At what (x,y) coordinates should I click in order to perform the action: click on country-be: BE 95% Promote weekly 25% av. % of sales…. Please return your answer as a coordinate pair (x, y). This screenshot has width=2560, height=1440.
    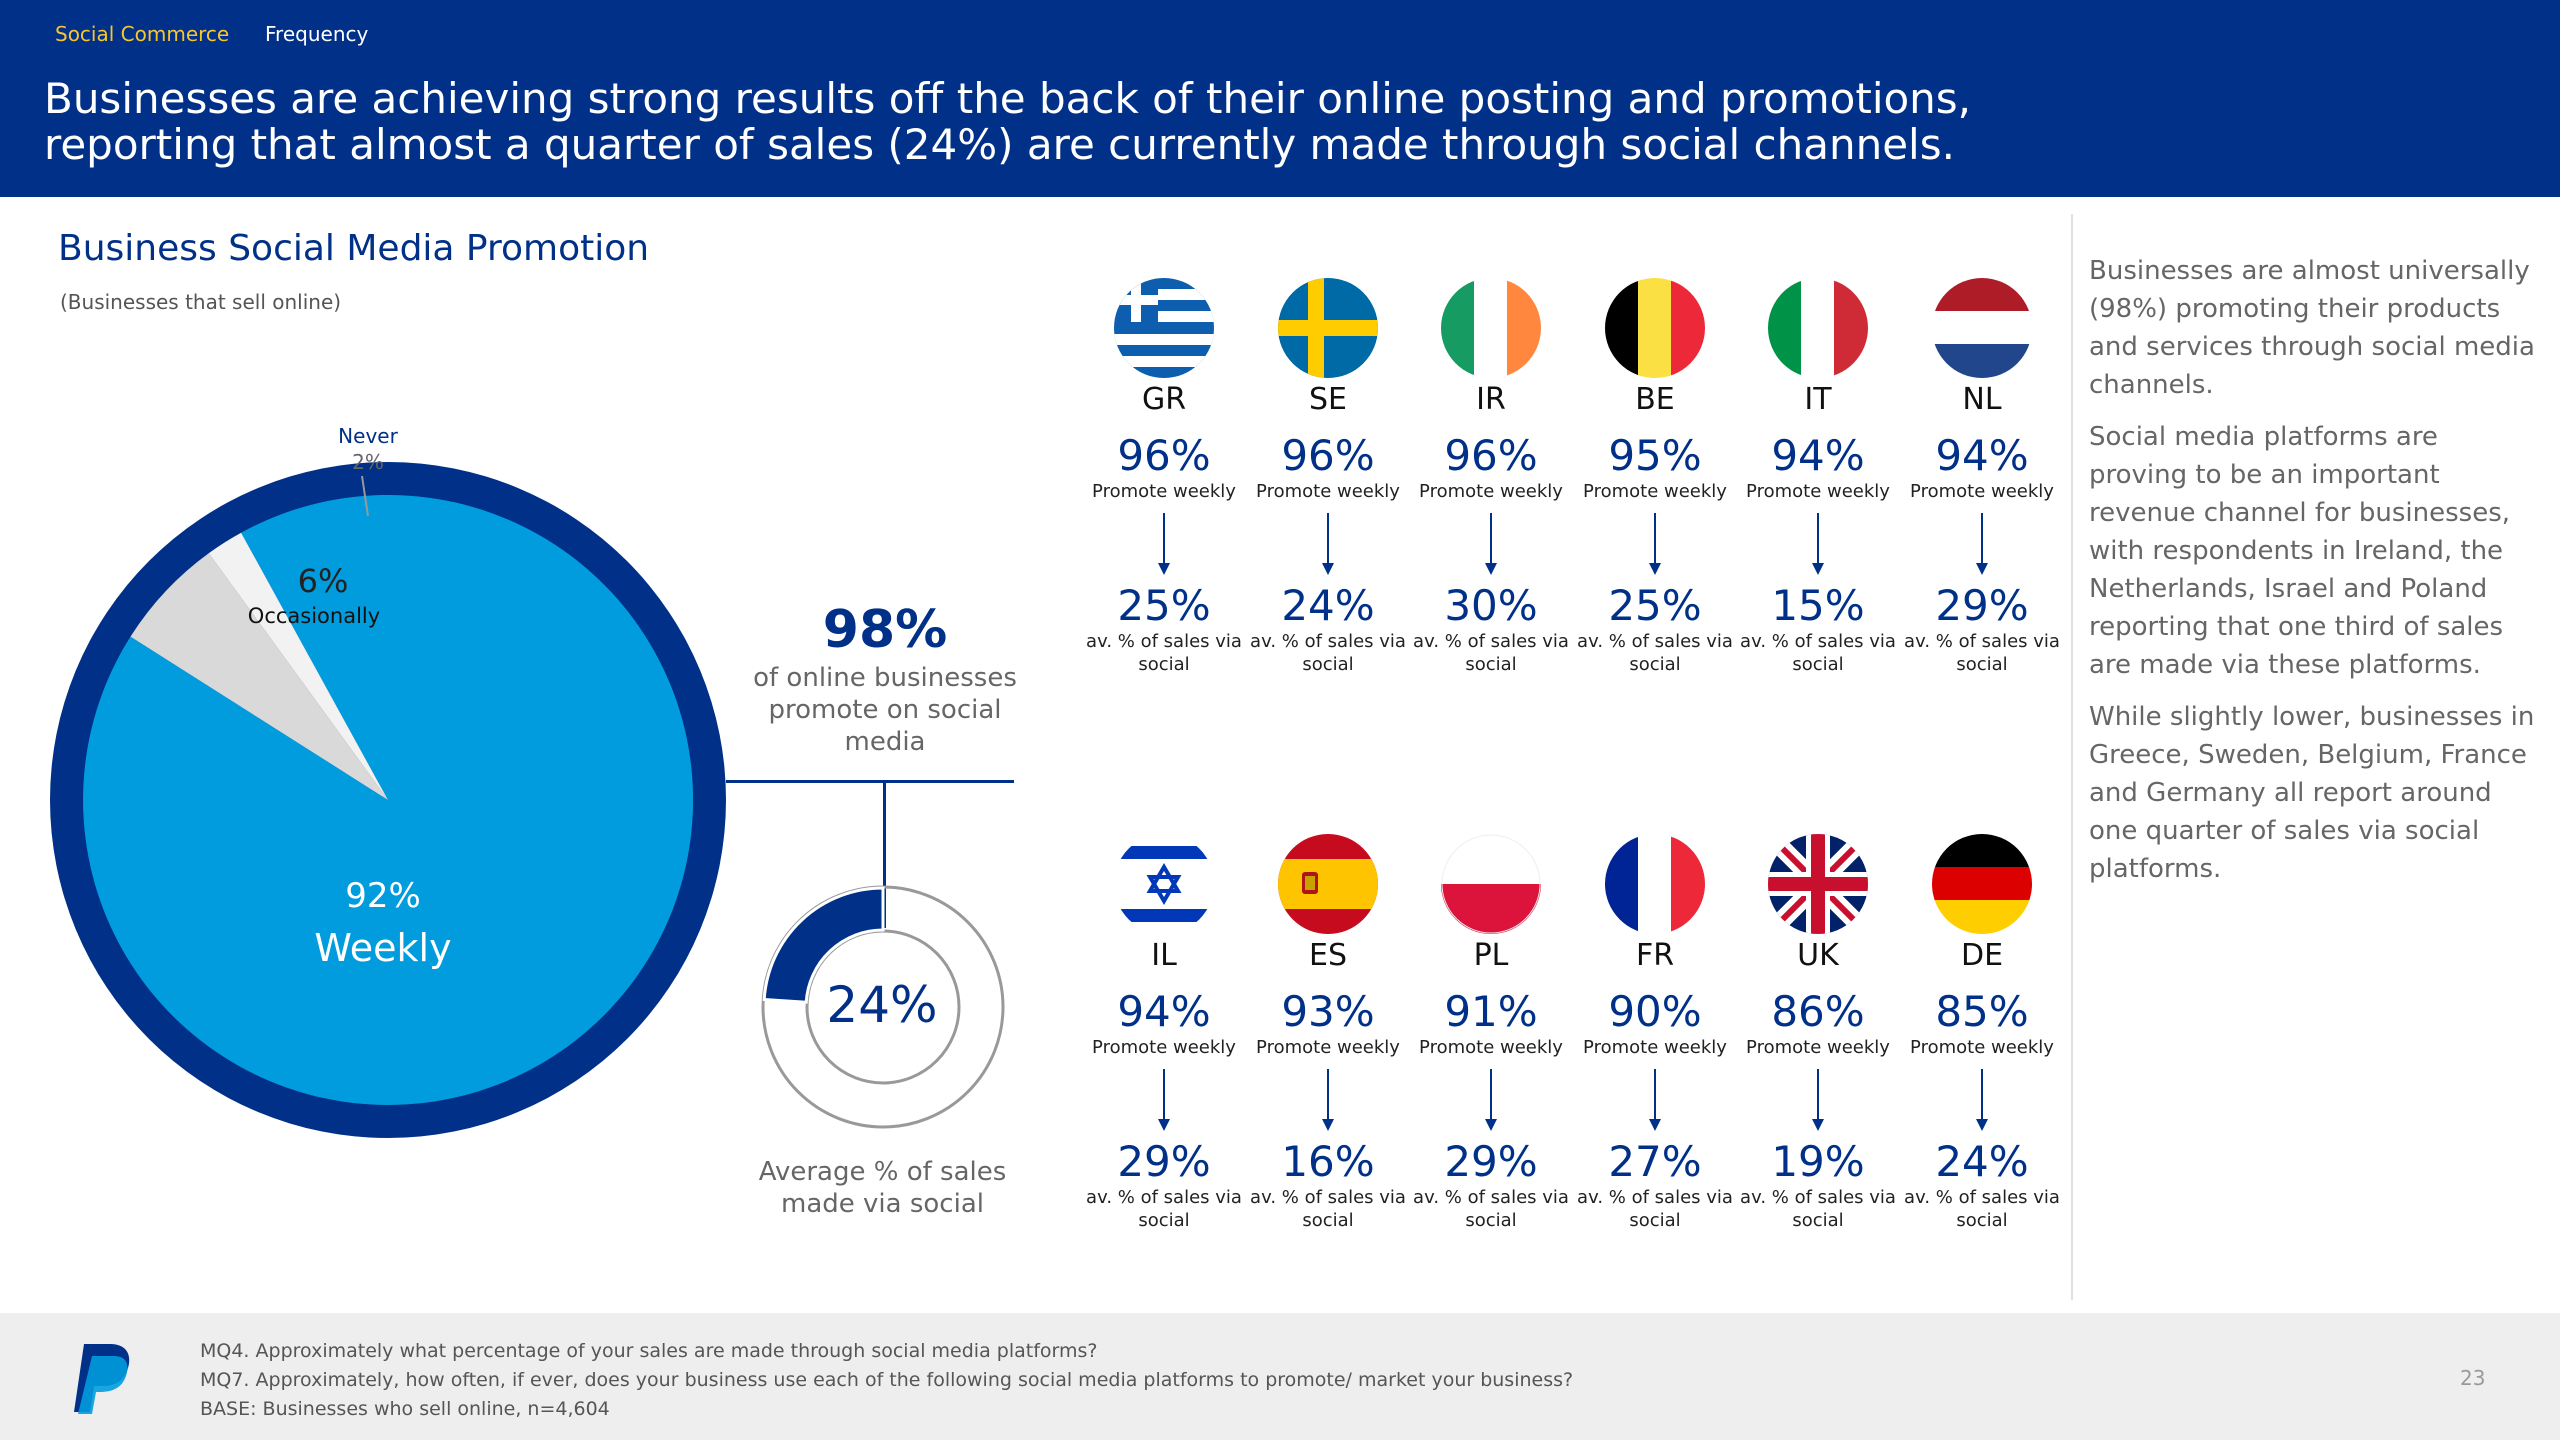
    Looking at the image, I should click on (1655, 477).